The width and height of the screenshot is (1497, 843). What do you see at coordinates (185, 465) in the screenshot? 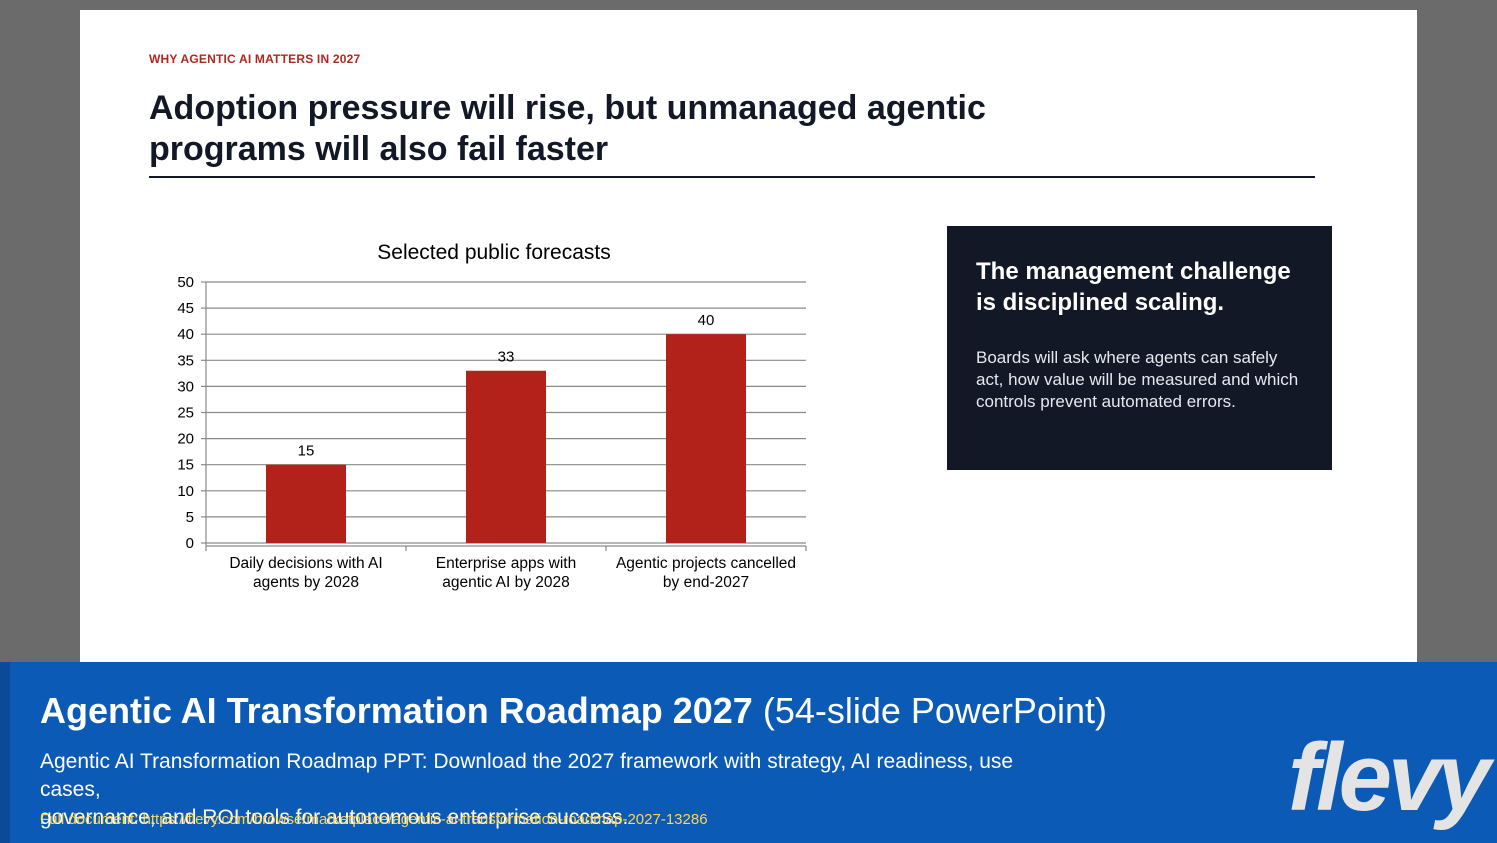
I see `y-tick-label: 15` at bounding box center [185, 465].